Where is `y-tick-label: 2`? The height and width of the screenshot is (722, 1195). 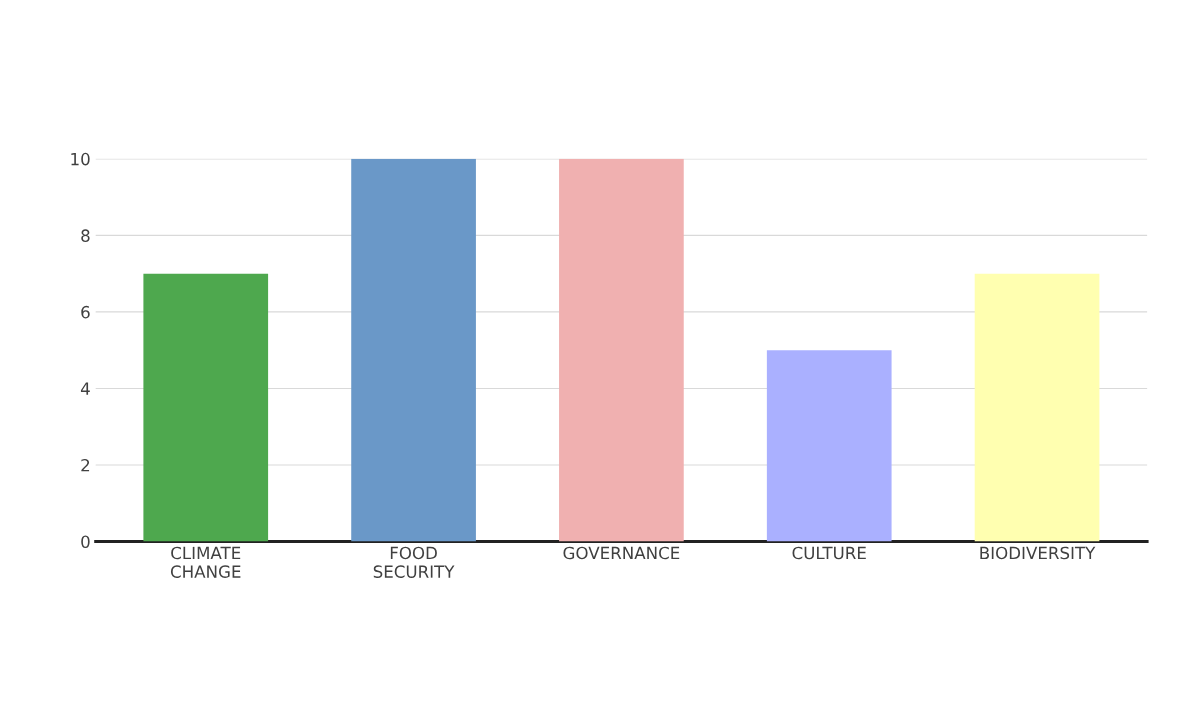
y-tick-label: 2 is located at coordinates (85, 465).